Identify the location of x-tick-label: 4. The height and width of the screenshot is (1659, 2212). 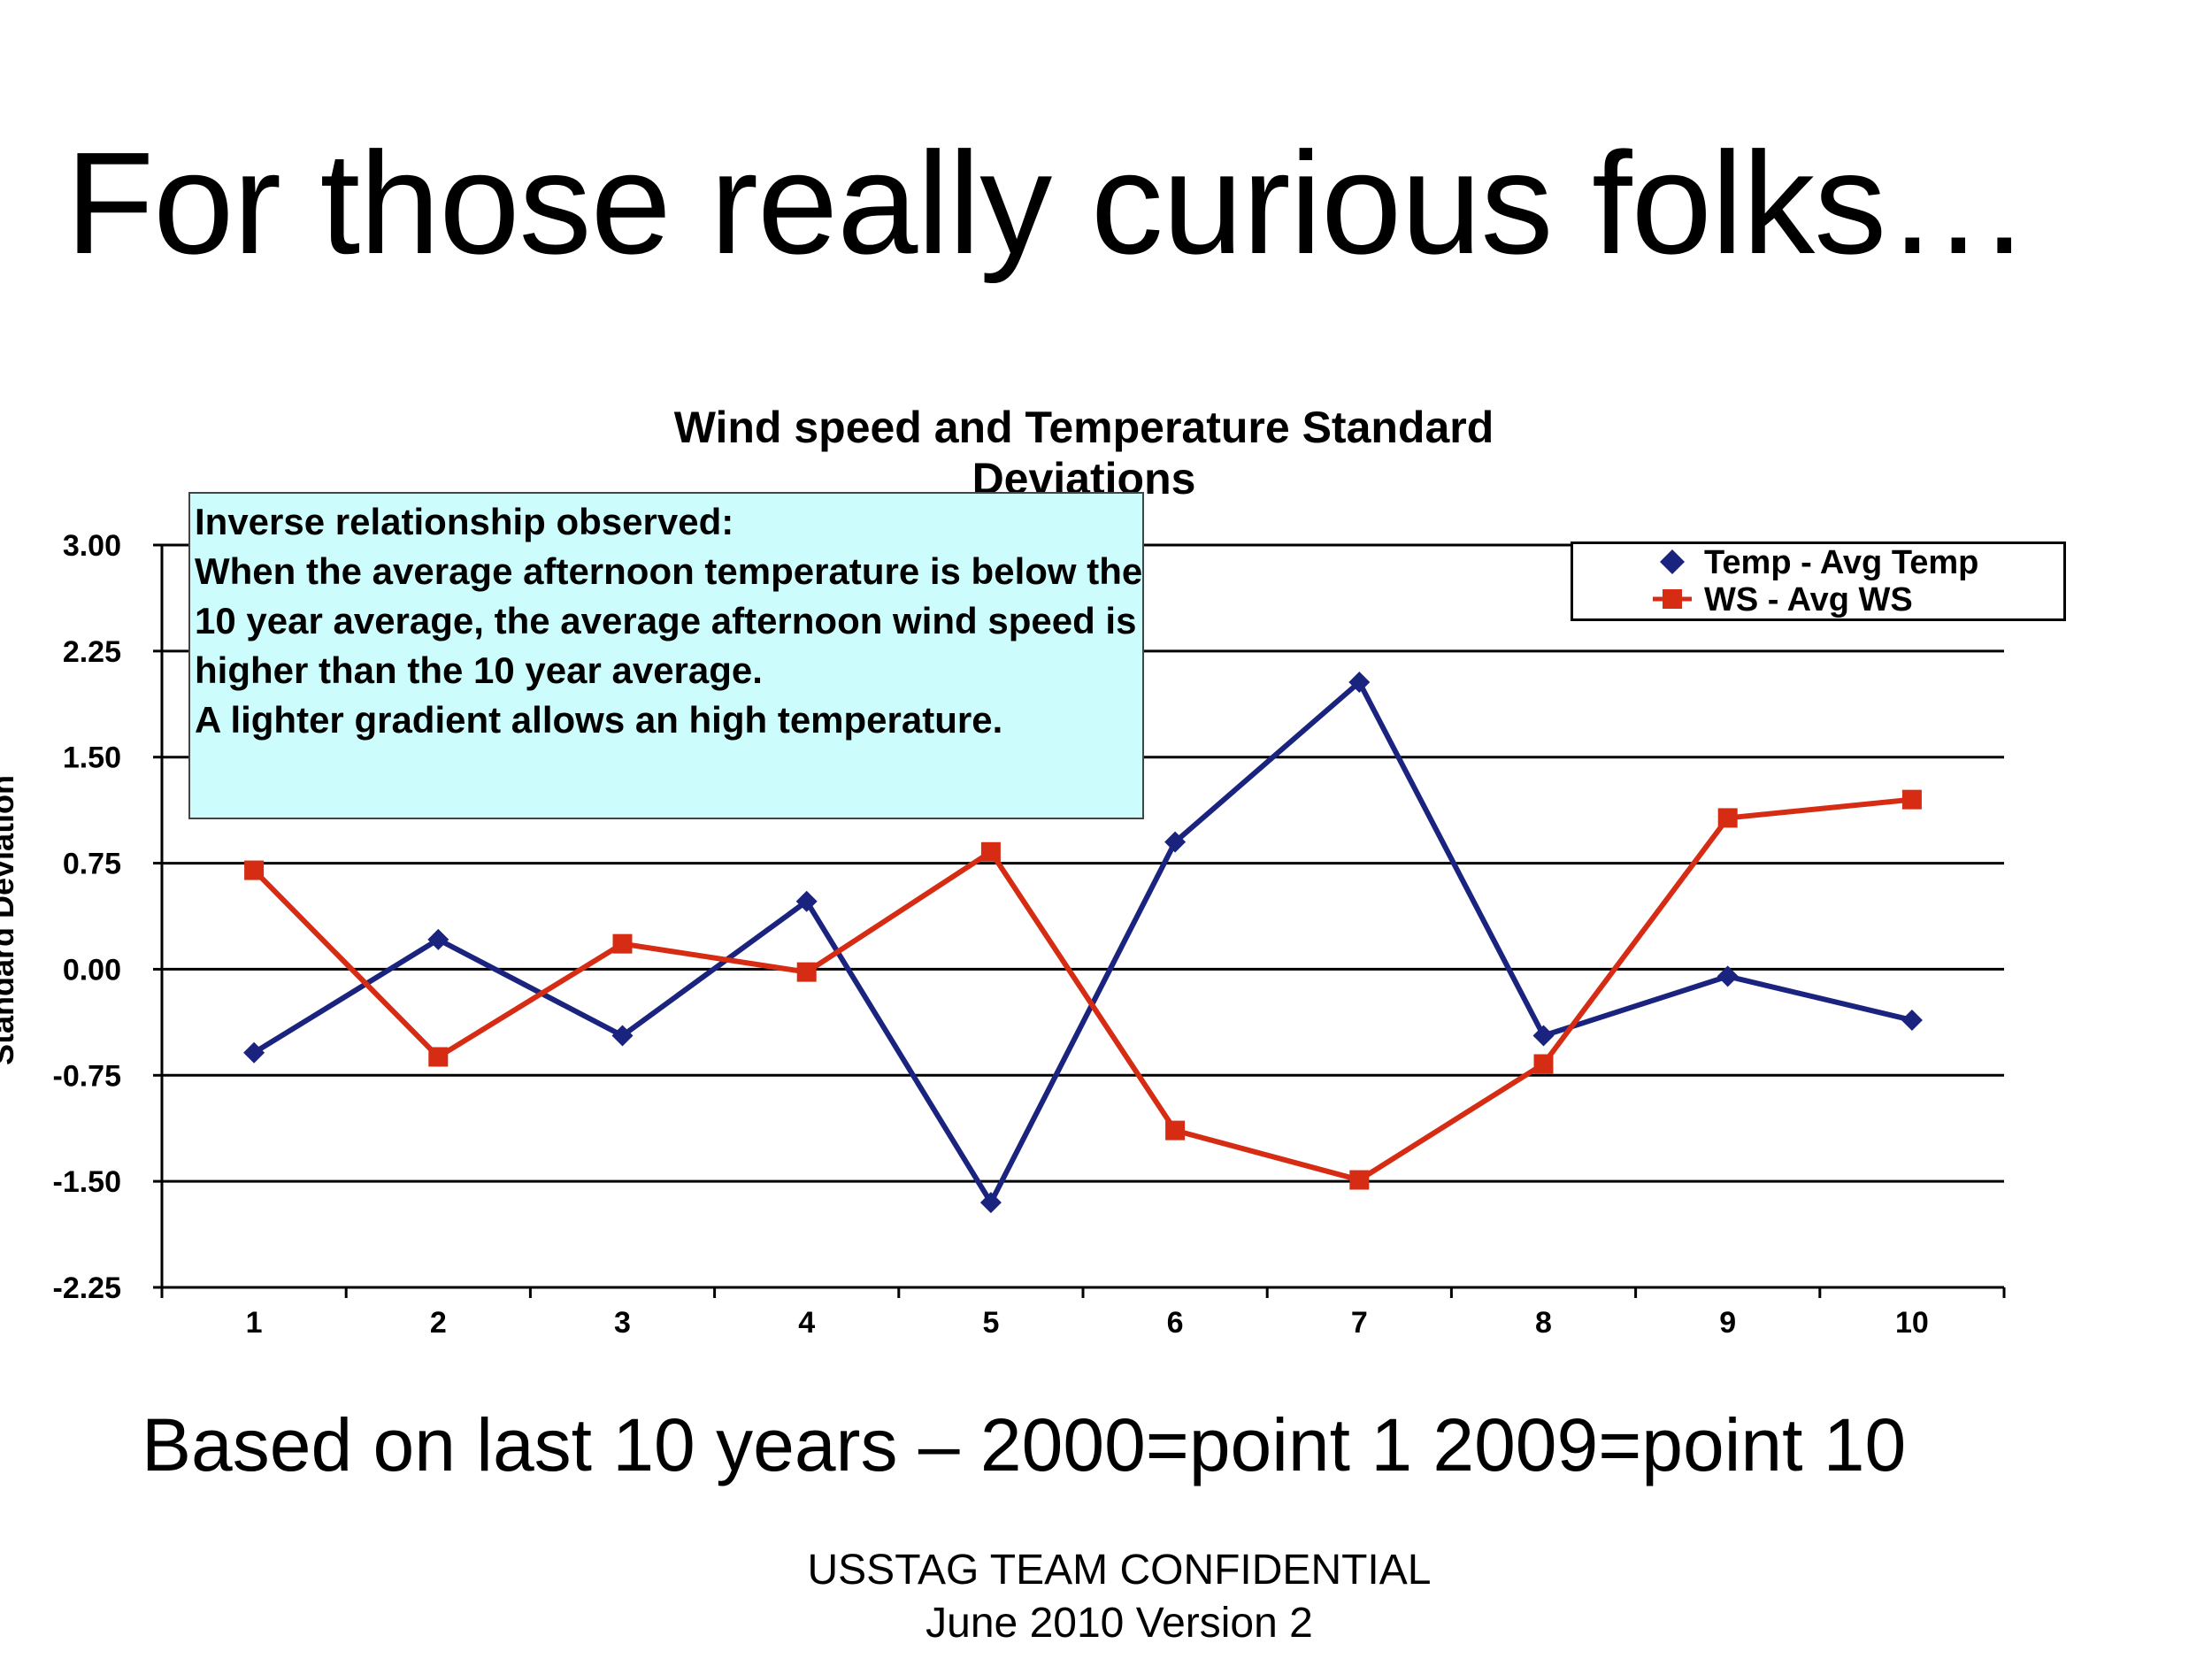
(807, 1323).